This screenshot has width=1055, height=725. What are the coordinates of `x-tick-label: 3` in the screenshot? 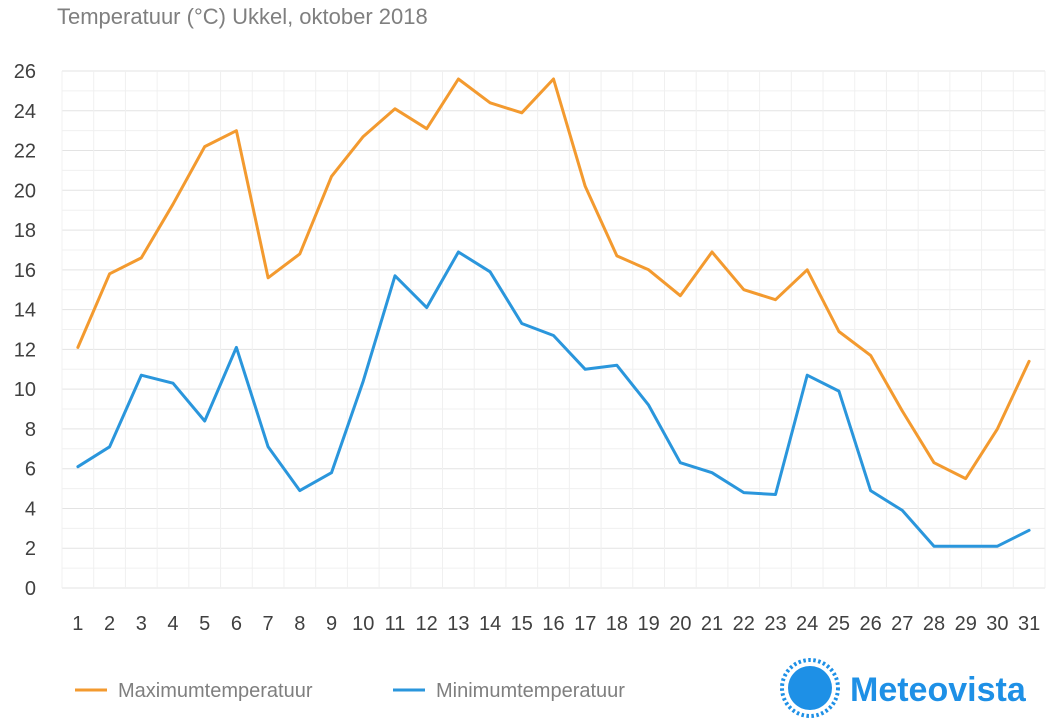 It's located at (141, 624).